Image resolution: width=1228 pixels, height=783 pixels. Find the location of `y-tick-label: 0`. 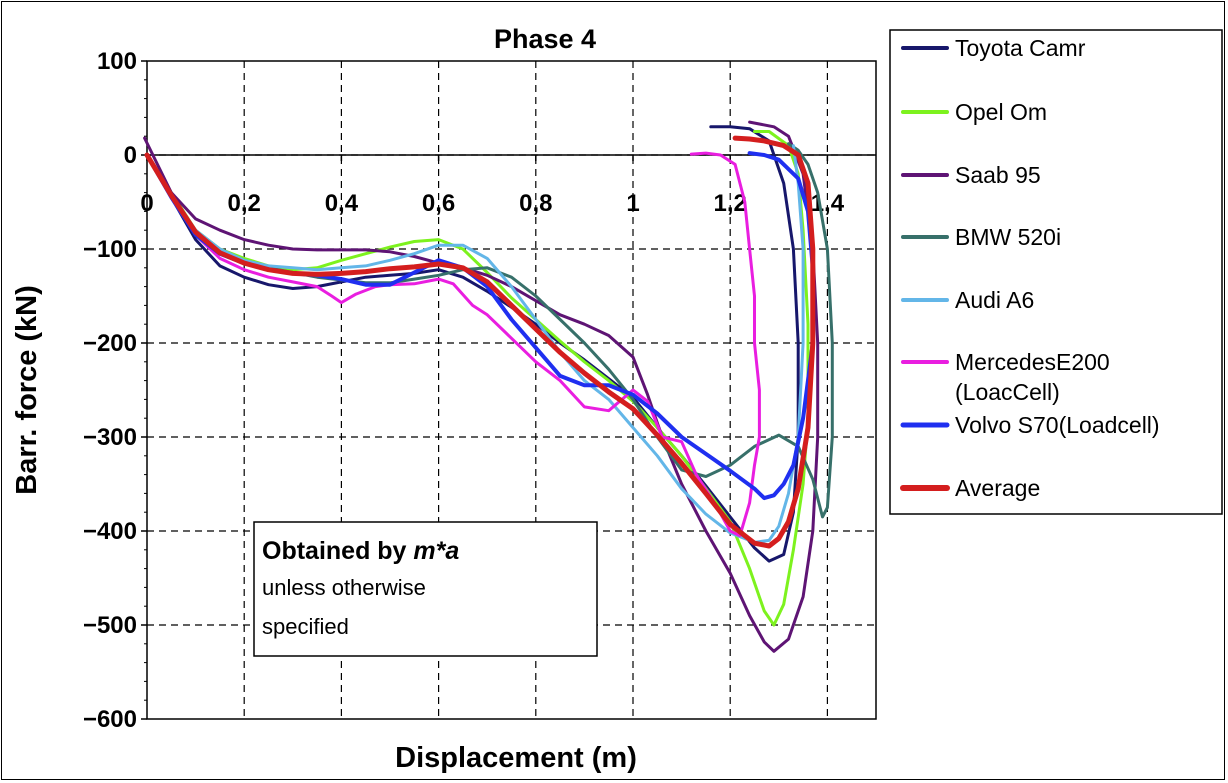

y-tick-label: 0 is located at coordinates (130, 155).